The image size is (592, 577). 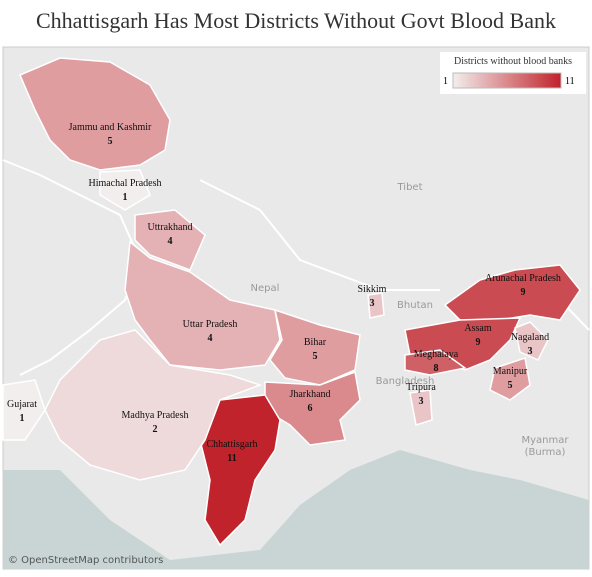 I want to click on state-name: Gujarat, so click(x=22, y=404).